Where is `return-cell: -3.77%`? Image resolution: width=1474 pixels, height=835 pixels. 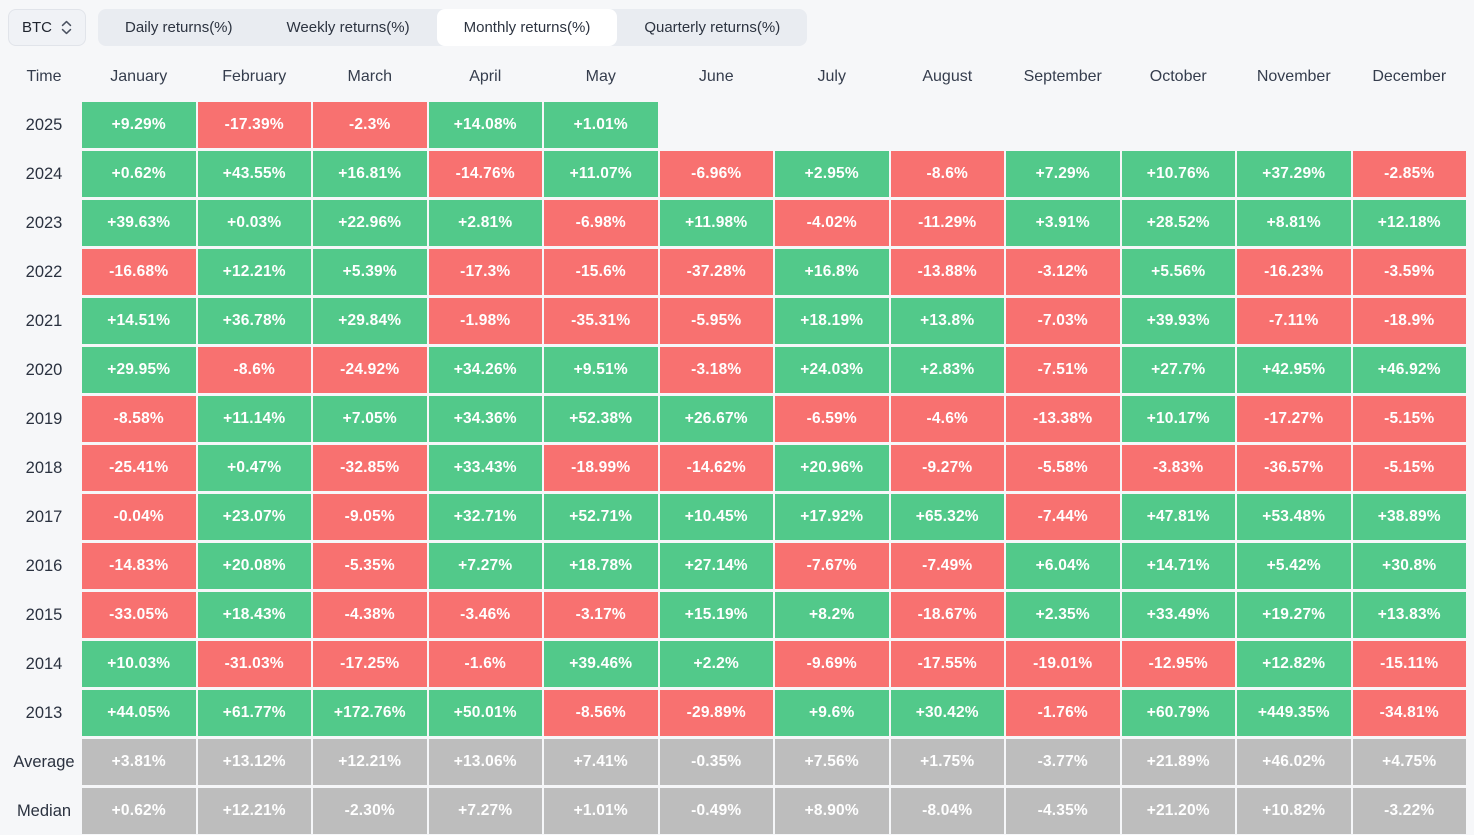 return-cell: -3.77% is located at coordinates (1063, 762).